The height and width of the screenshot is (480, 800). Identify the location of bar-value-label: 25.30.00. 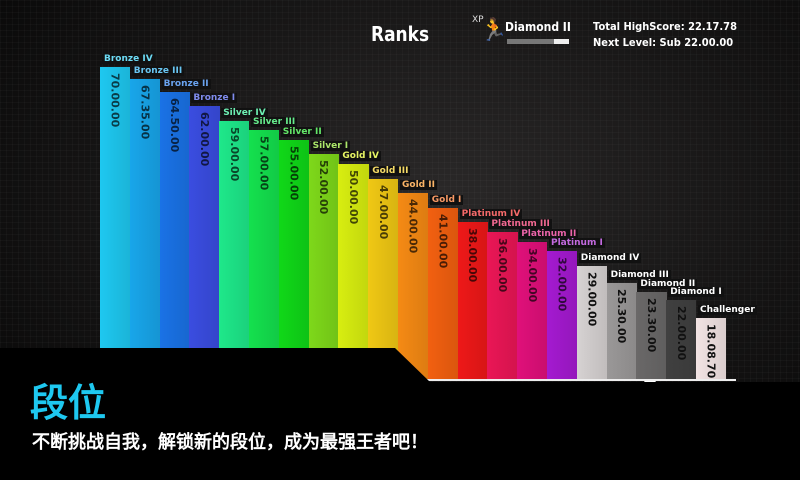
(622, 315).